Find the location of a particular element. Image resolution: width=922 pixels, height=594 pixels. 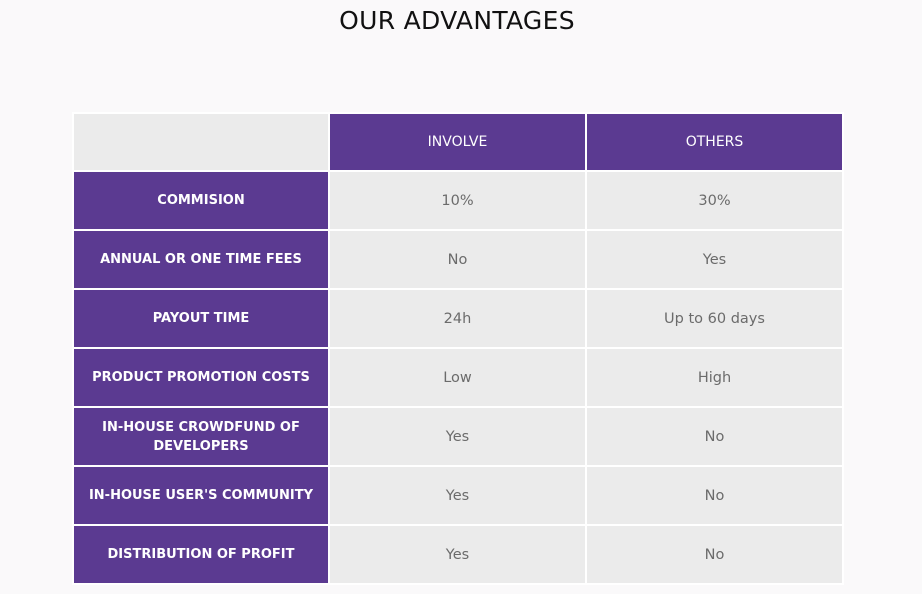

row-label-crowdfund: IN-HOUSE CROWDFUND OF DEVELOPERS is located at coordinates (201, 436).